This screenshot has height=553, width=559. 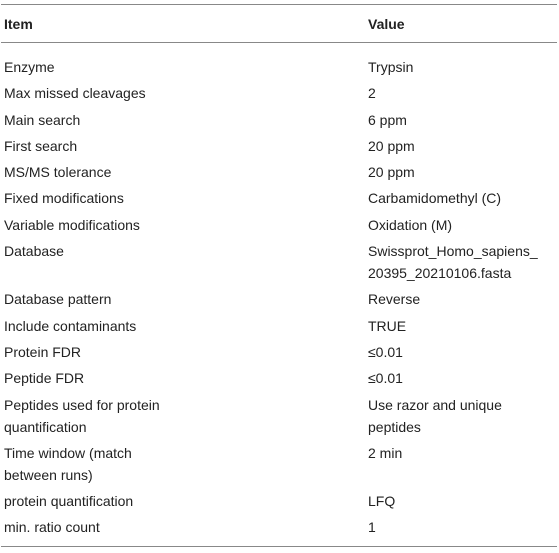 I want to click on table-header: Item Value, so click(x=279, y=23).